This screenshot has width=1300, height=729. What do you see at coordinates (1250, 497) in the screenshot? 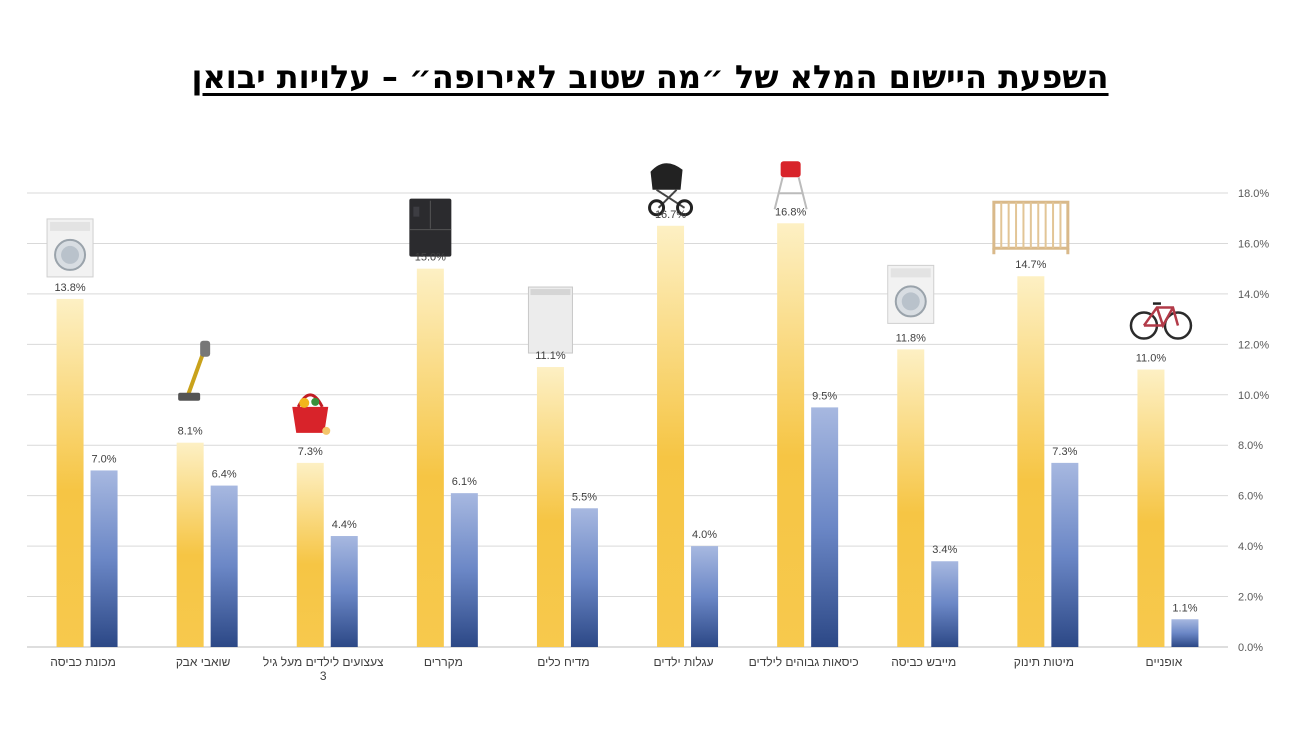
I see `y-tick-label: 6.0%` at bounding box center [1250, 497].